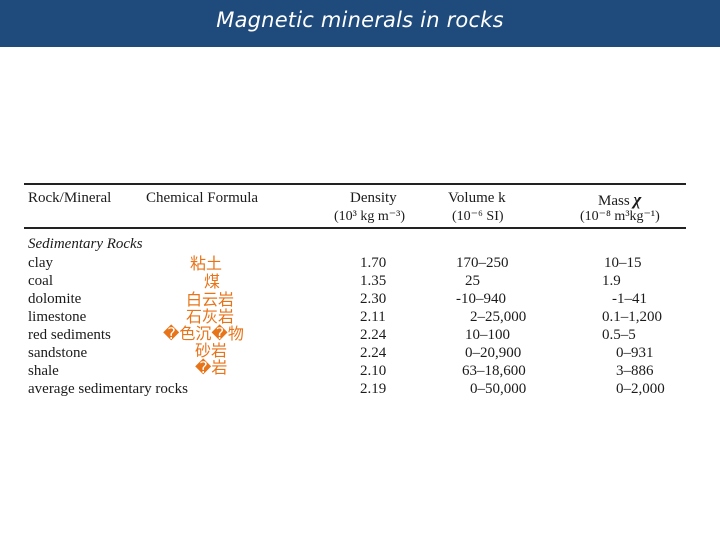  What do you see at coordinates (210, 316) in the screenshot?
I see `annotation-limestone-zh: 石灰岩` at bounding box center [210, 316].